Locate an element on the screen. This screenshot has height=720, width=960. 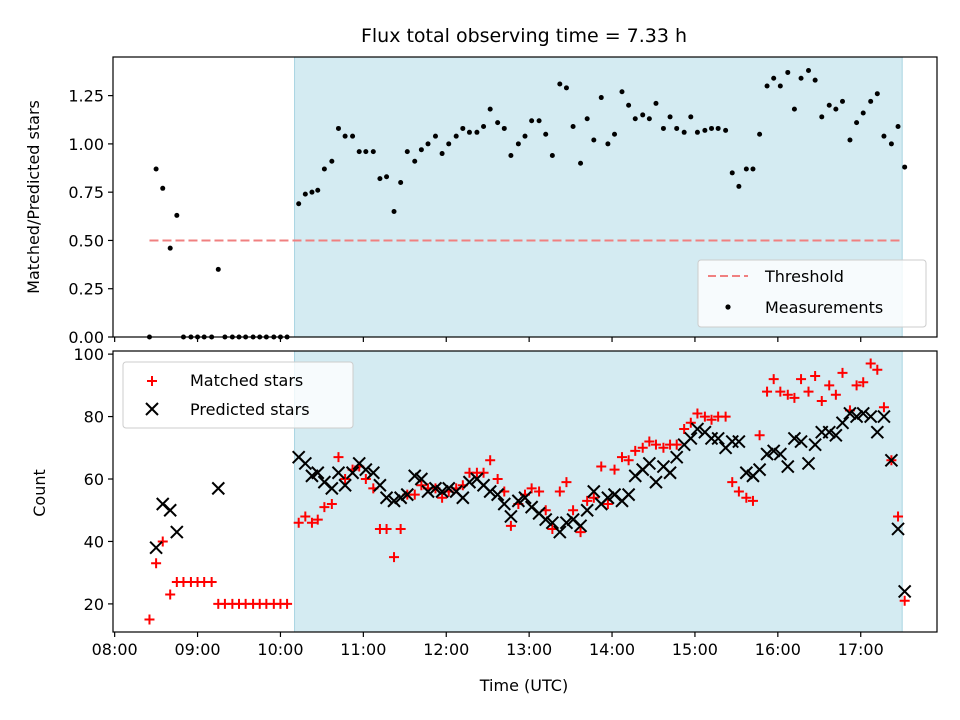
top-ytick-label: 1.00 is located at coordinates (86, 144).